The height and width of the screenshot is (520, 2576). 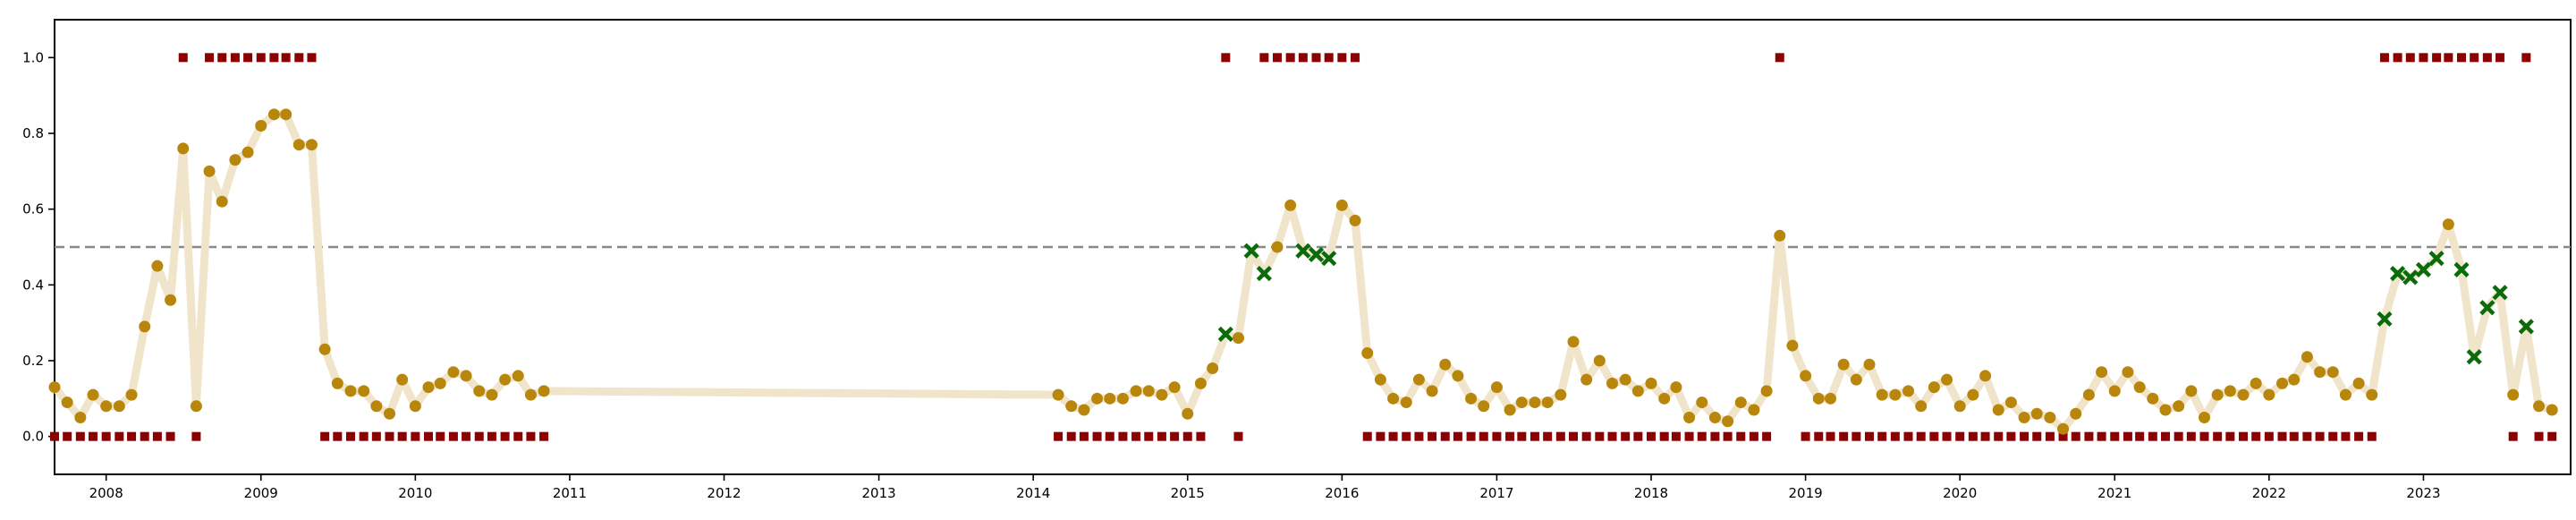 What do you see at coordinates (1960, 493) in the screenshot?
I see `x-tick-label: 2020` at bounding box center [1960, 493].